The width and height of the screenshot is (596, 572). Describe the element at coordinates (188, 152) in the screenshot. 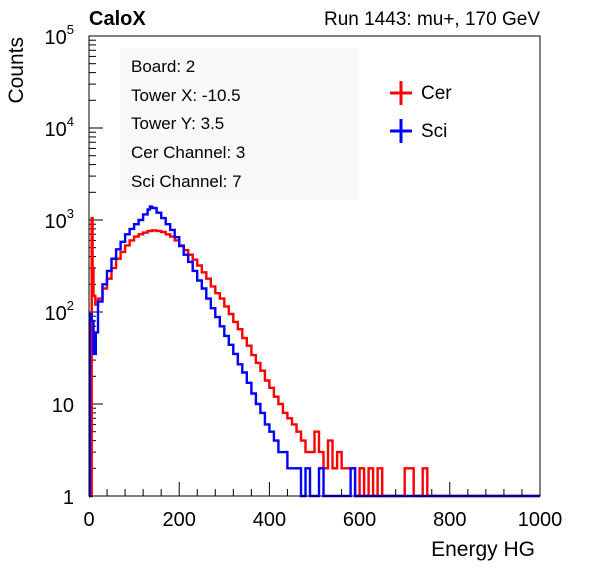

I see `info-line-cer-channel: Cer Channel: 3` at that location.